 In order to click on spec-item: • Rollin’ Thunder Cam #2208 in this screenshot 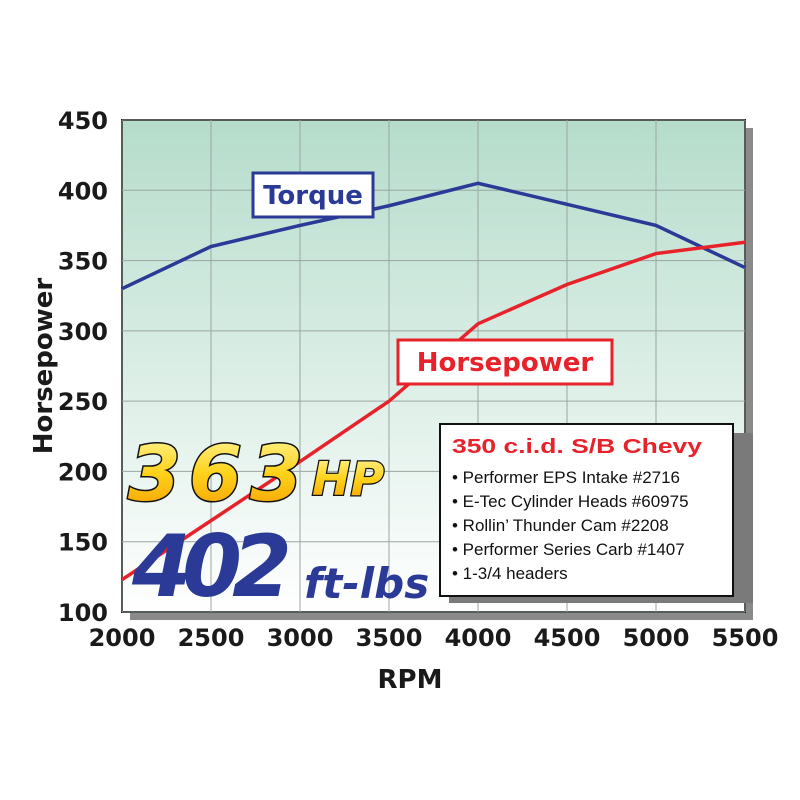, I will do `click(560, 525)`.